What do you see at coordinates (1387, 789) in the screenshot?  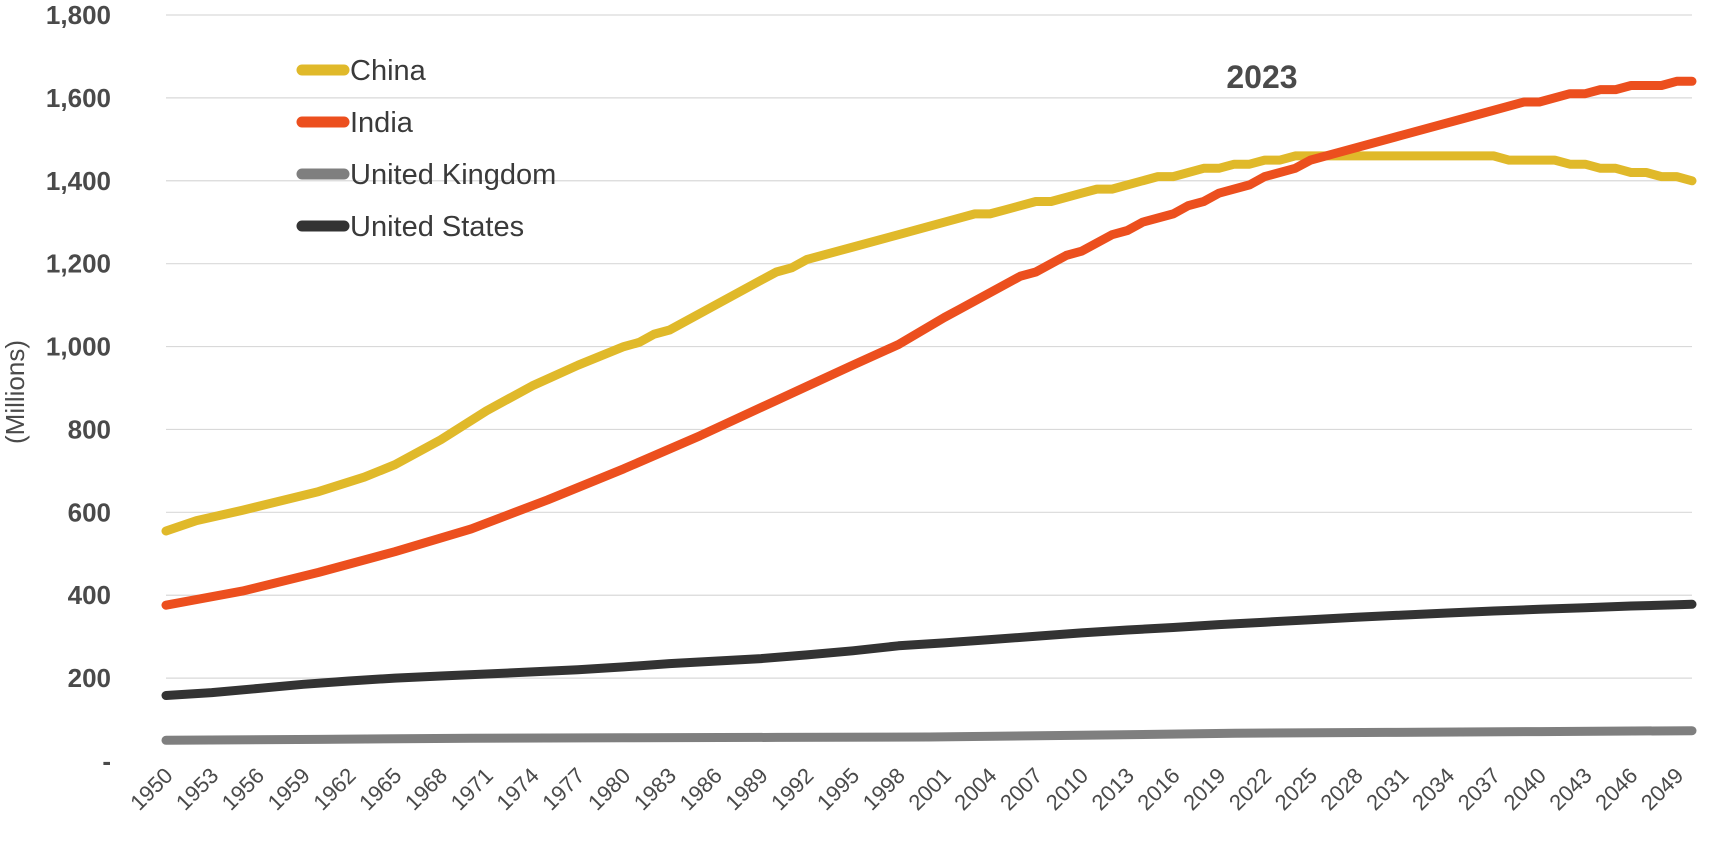 I see `x-tick-label: 2031` at bounding box center [1387, 789].